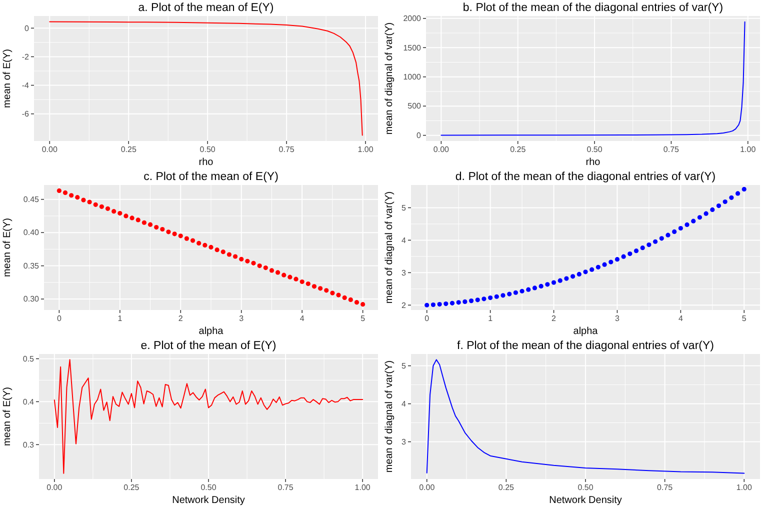 This screenshot has width=764, height=507. Describe the element at coordinates (404, 207) in the screenshot. I see `y-tick-label: 5` at that location.